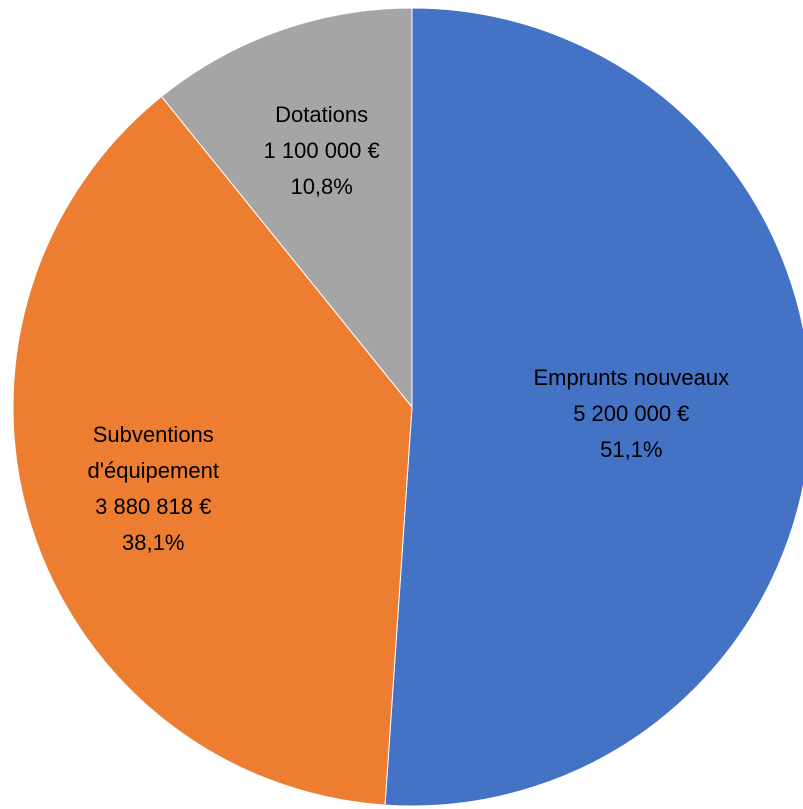 The height and width of the screenshot is (809, 803). Describe the element at coordinates (631, 378) in the screenshot. I see `category-label: Emprunts nouveaux` at that location.